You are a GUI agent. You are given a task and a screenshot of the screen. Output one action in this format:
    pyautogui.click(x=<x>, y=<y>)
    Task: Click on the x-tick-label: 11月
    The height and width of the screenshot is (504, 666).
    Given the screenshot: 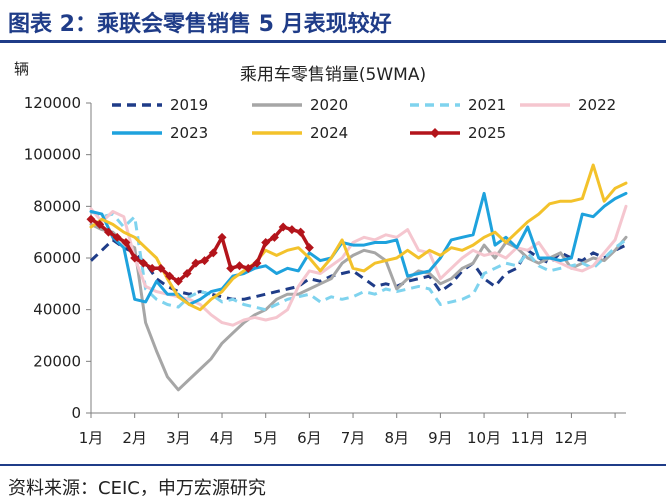 What is the action you would take?
    pyautogui.click(x=528, y=438)
    